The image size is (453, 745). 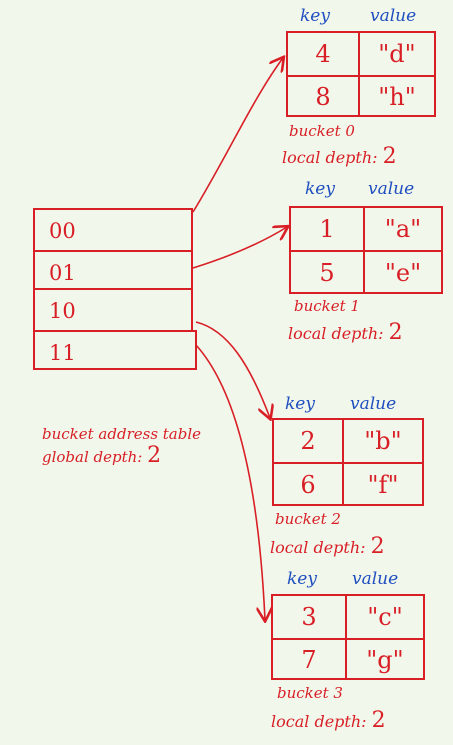 I want to click on directory-entry-label: 10, so click(x=62, y=311).